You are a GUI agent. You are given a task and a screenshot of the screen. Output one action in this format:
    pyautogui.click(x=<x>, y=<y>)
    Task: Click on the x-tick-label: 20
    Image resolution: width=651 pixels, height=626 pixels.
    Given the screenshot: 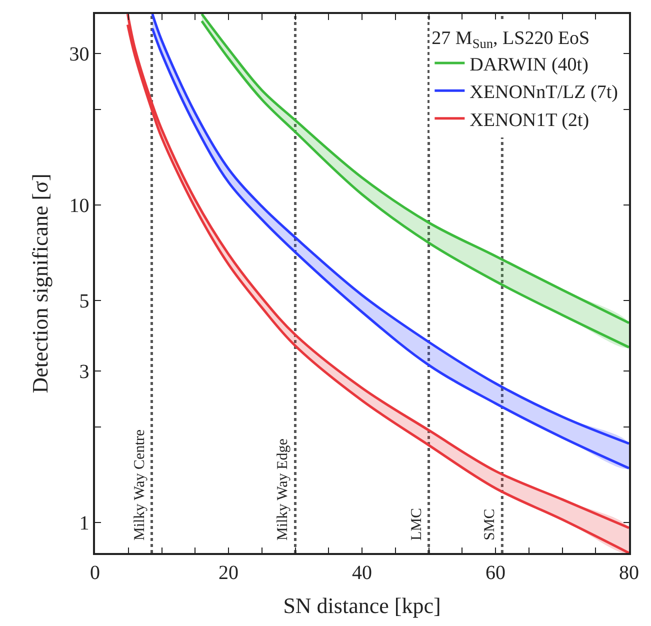 What is the action you would take?
    pyautogui.click(x=228, y=573)
    